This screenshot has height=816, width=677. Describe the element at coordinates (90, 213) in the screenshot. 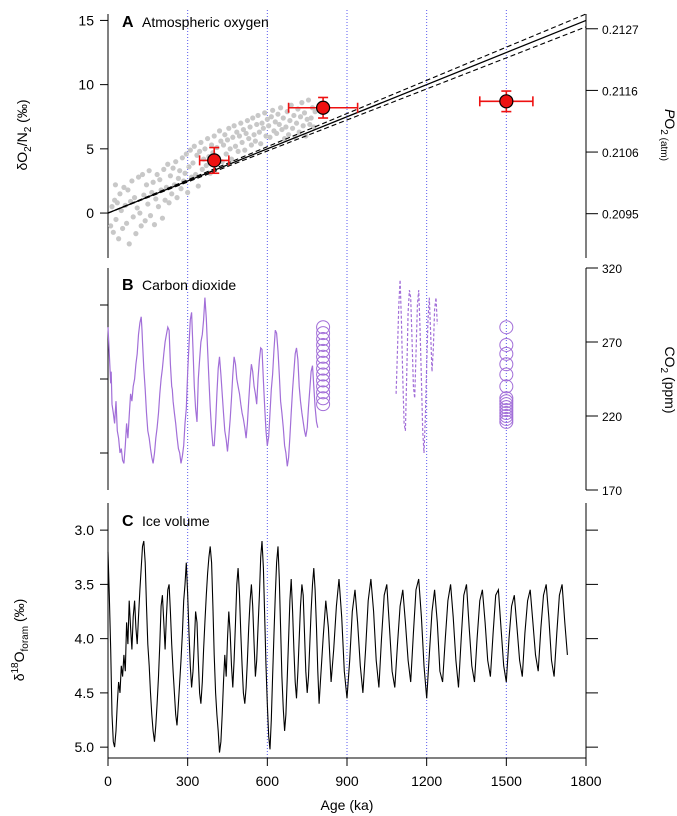

I see `panel-a-left-tick-label: 0` at that location.